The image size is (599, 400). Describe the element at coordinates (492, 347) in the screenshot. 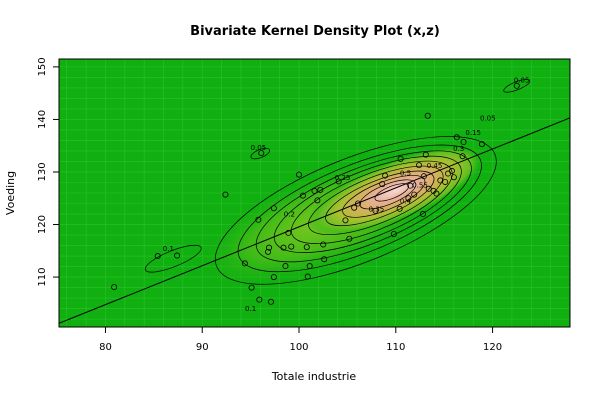

I see `x-tick-label: 120` at that location.